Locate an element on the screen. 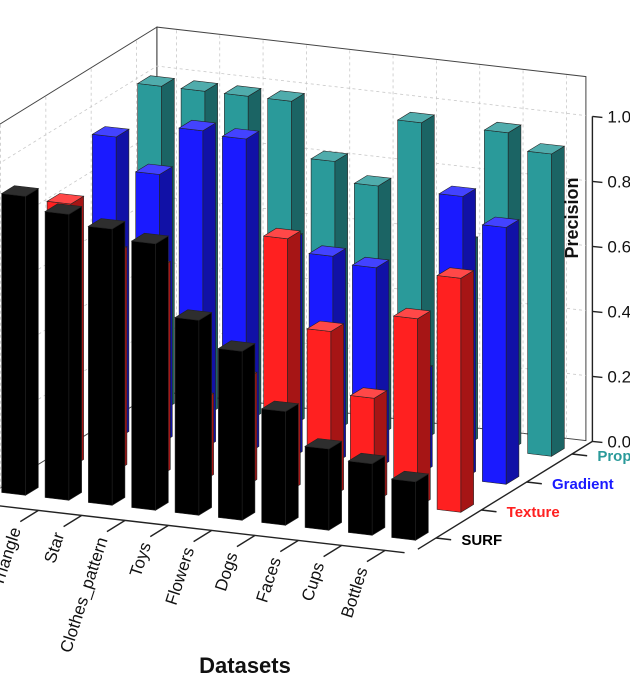 Image resolution: width=630 pixels, height=685 pixels. category-label-clothes-pattern: Clothes_pattern is located at coordinates (83, 595).